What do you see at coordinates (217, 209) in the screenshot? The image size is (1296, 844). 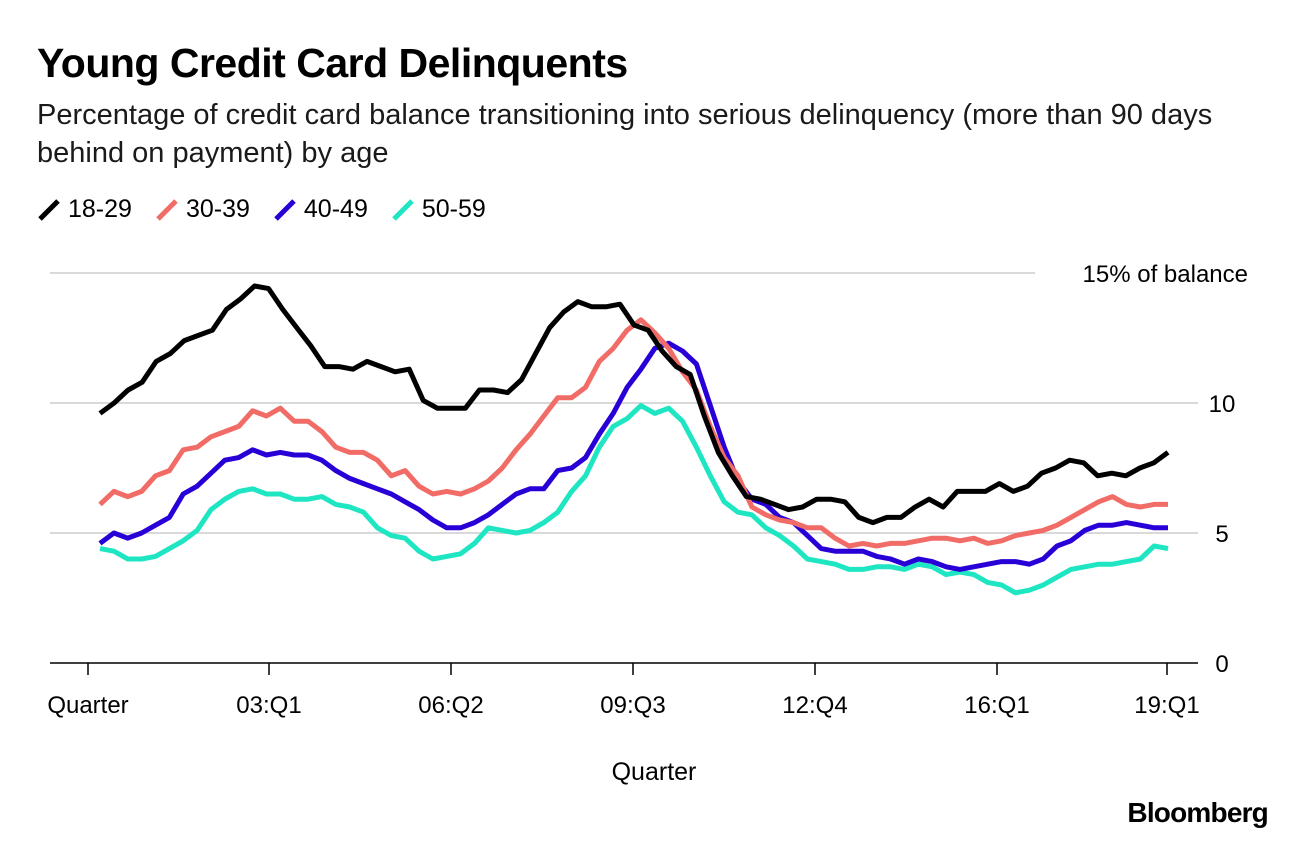 I see `legend-label-30-39: 30-39` at bounding box center [217, 209].